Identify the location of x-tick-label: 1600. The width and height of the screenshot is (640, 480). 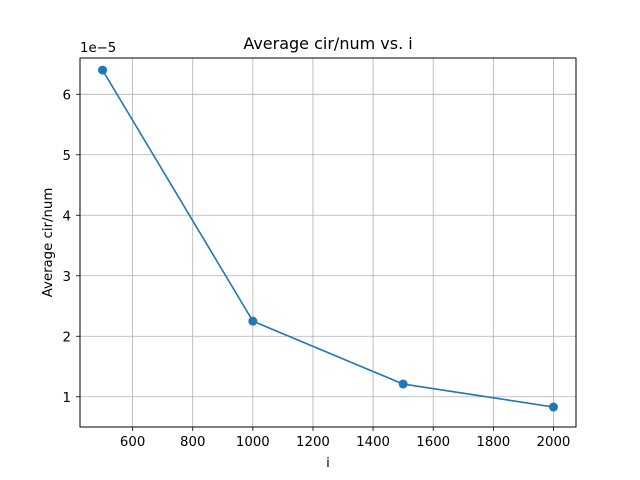
(433, 442).